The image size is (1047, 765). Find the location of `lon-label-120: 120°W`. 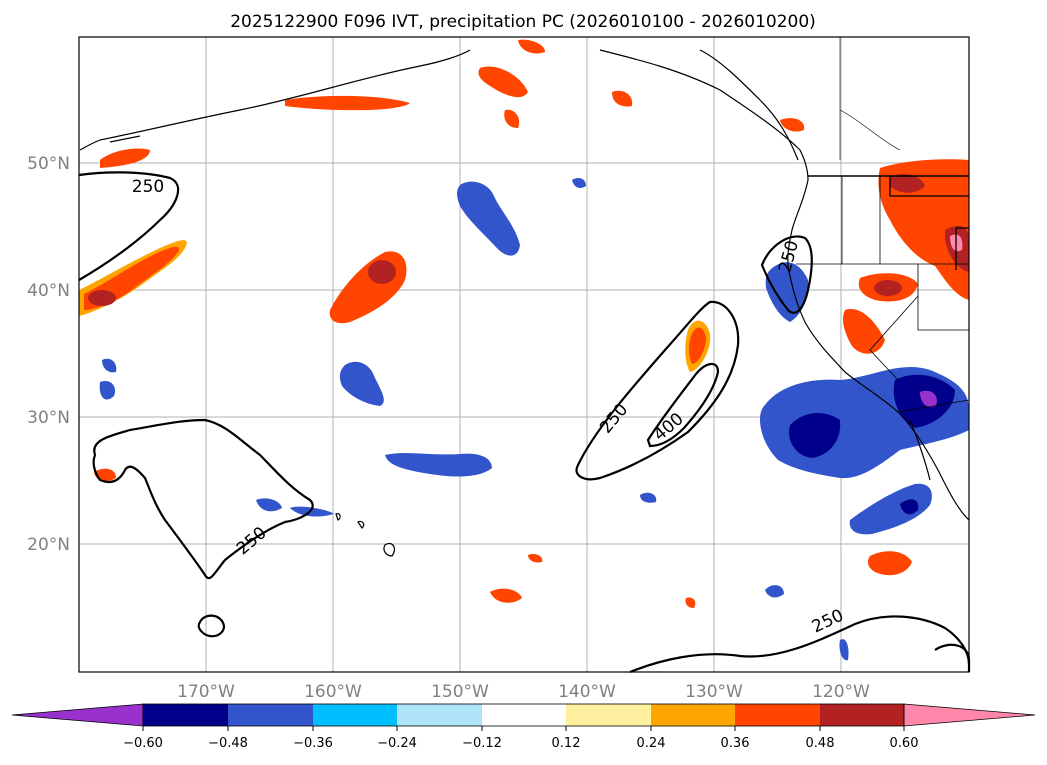

lon-label-120: 120°W is located at coordinates (841, 692).